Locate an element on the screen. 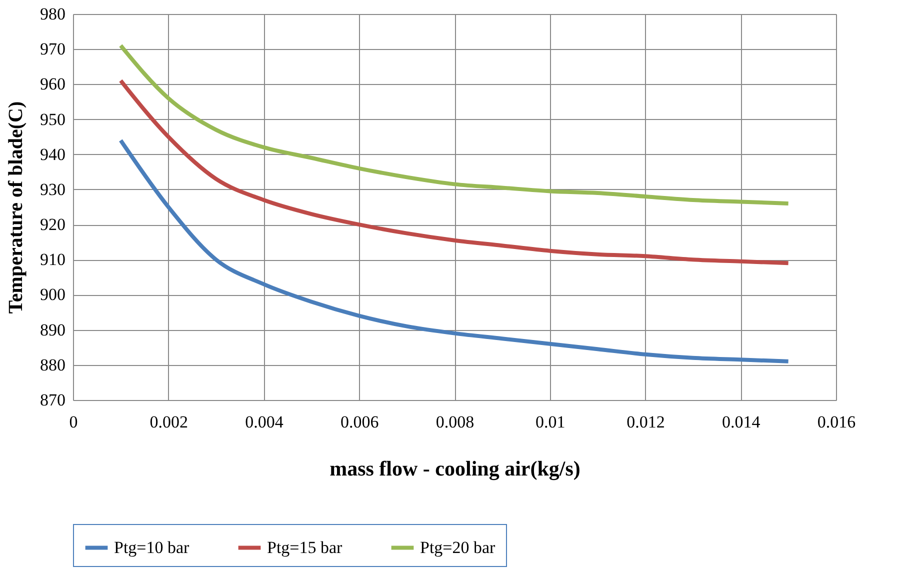 The width and height of the screenshot is (917, 588). y-tick-label: 950 is located at coordinates (53, 119).